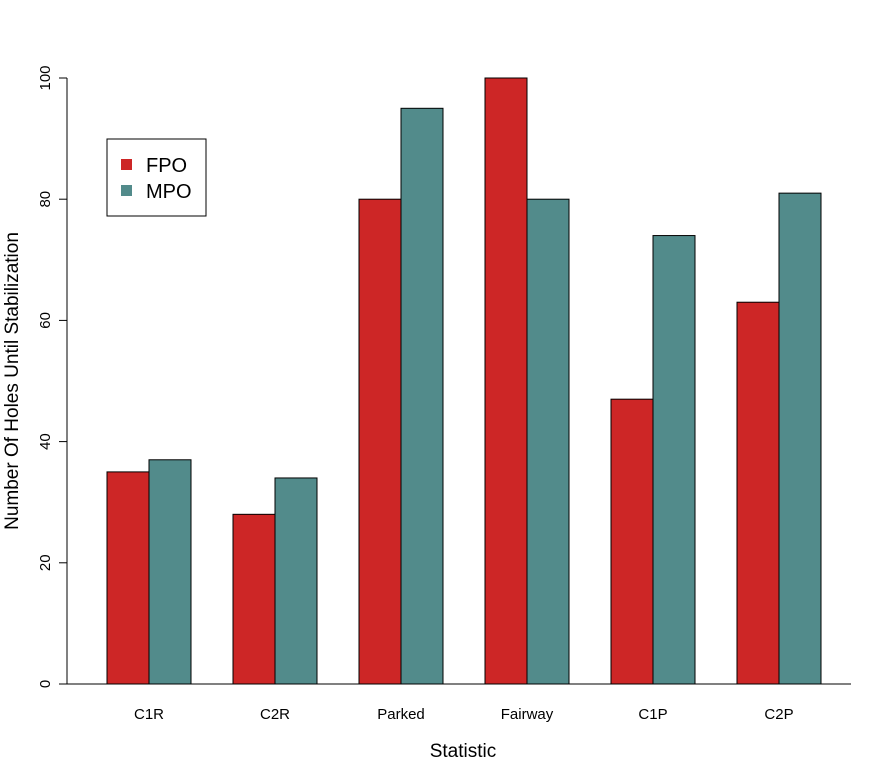 The image size is (891, 782). Describe the element at coordinates (800, 438) in the screenshot. I see `bar-mpo-c2p` at that location.